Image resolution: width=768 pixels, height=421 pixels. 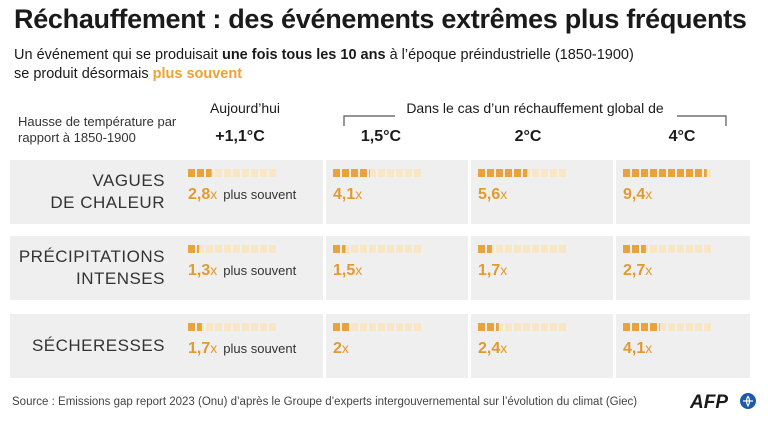 What do you see at coordinates (709, 402) in the screenshot?
I see `svg-text: AFP` at bounding box center [709, 402].